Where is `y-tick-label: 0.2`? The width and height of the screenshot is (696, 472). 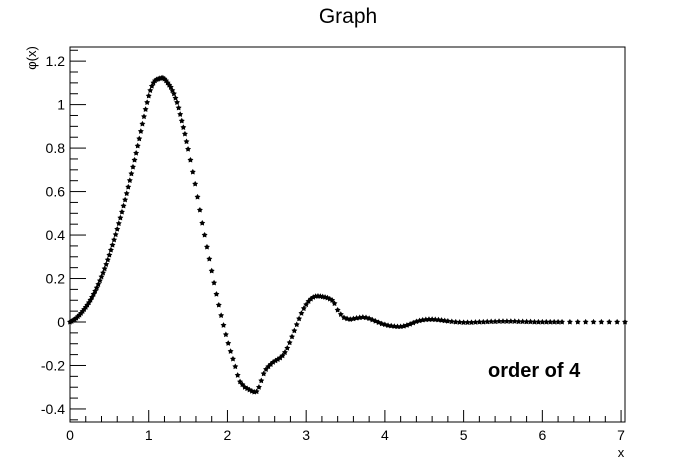 y-tick-label: 0.2 is located at coordinates (56, 279).